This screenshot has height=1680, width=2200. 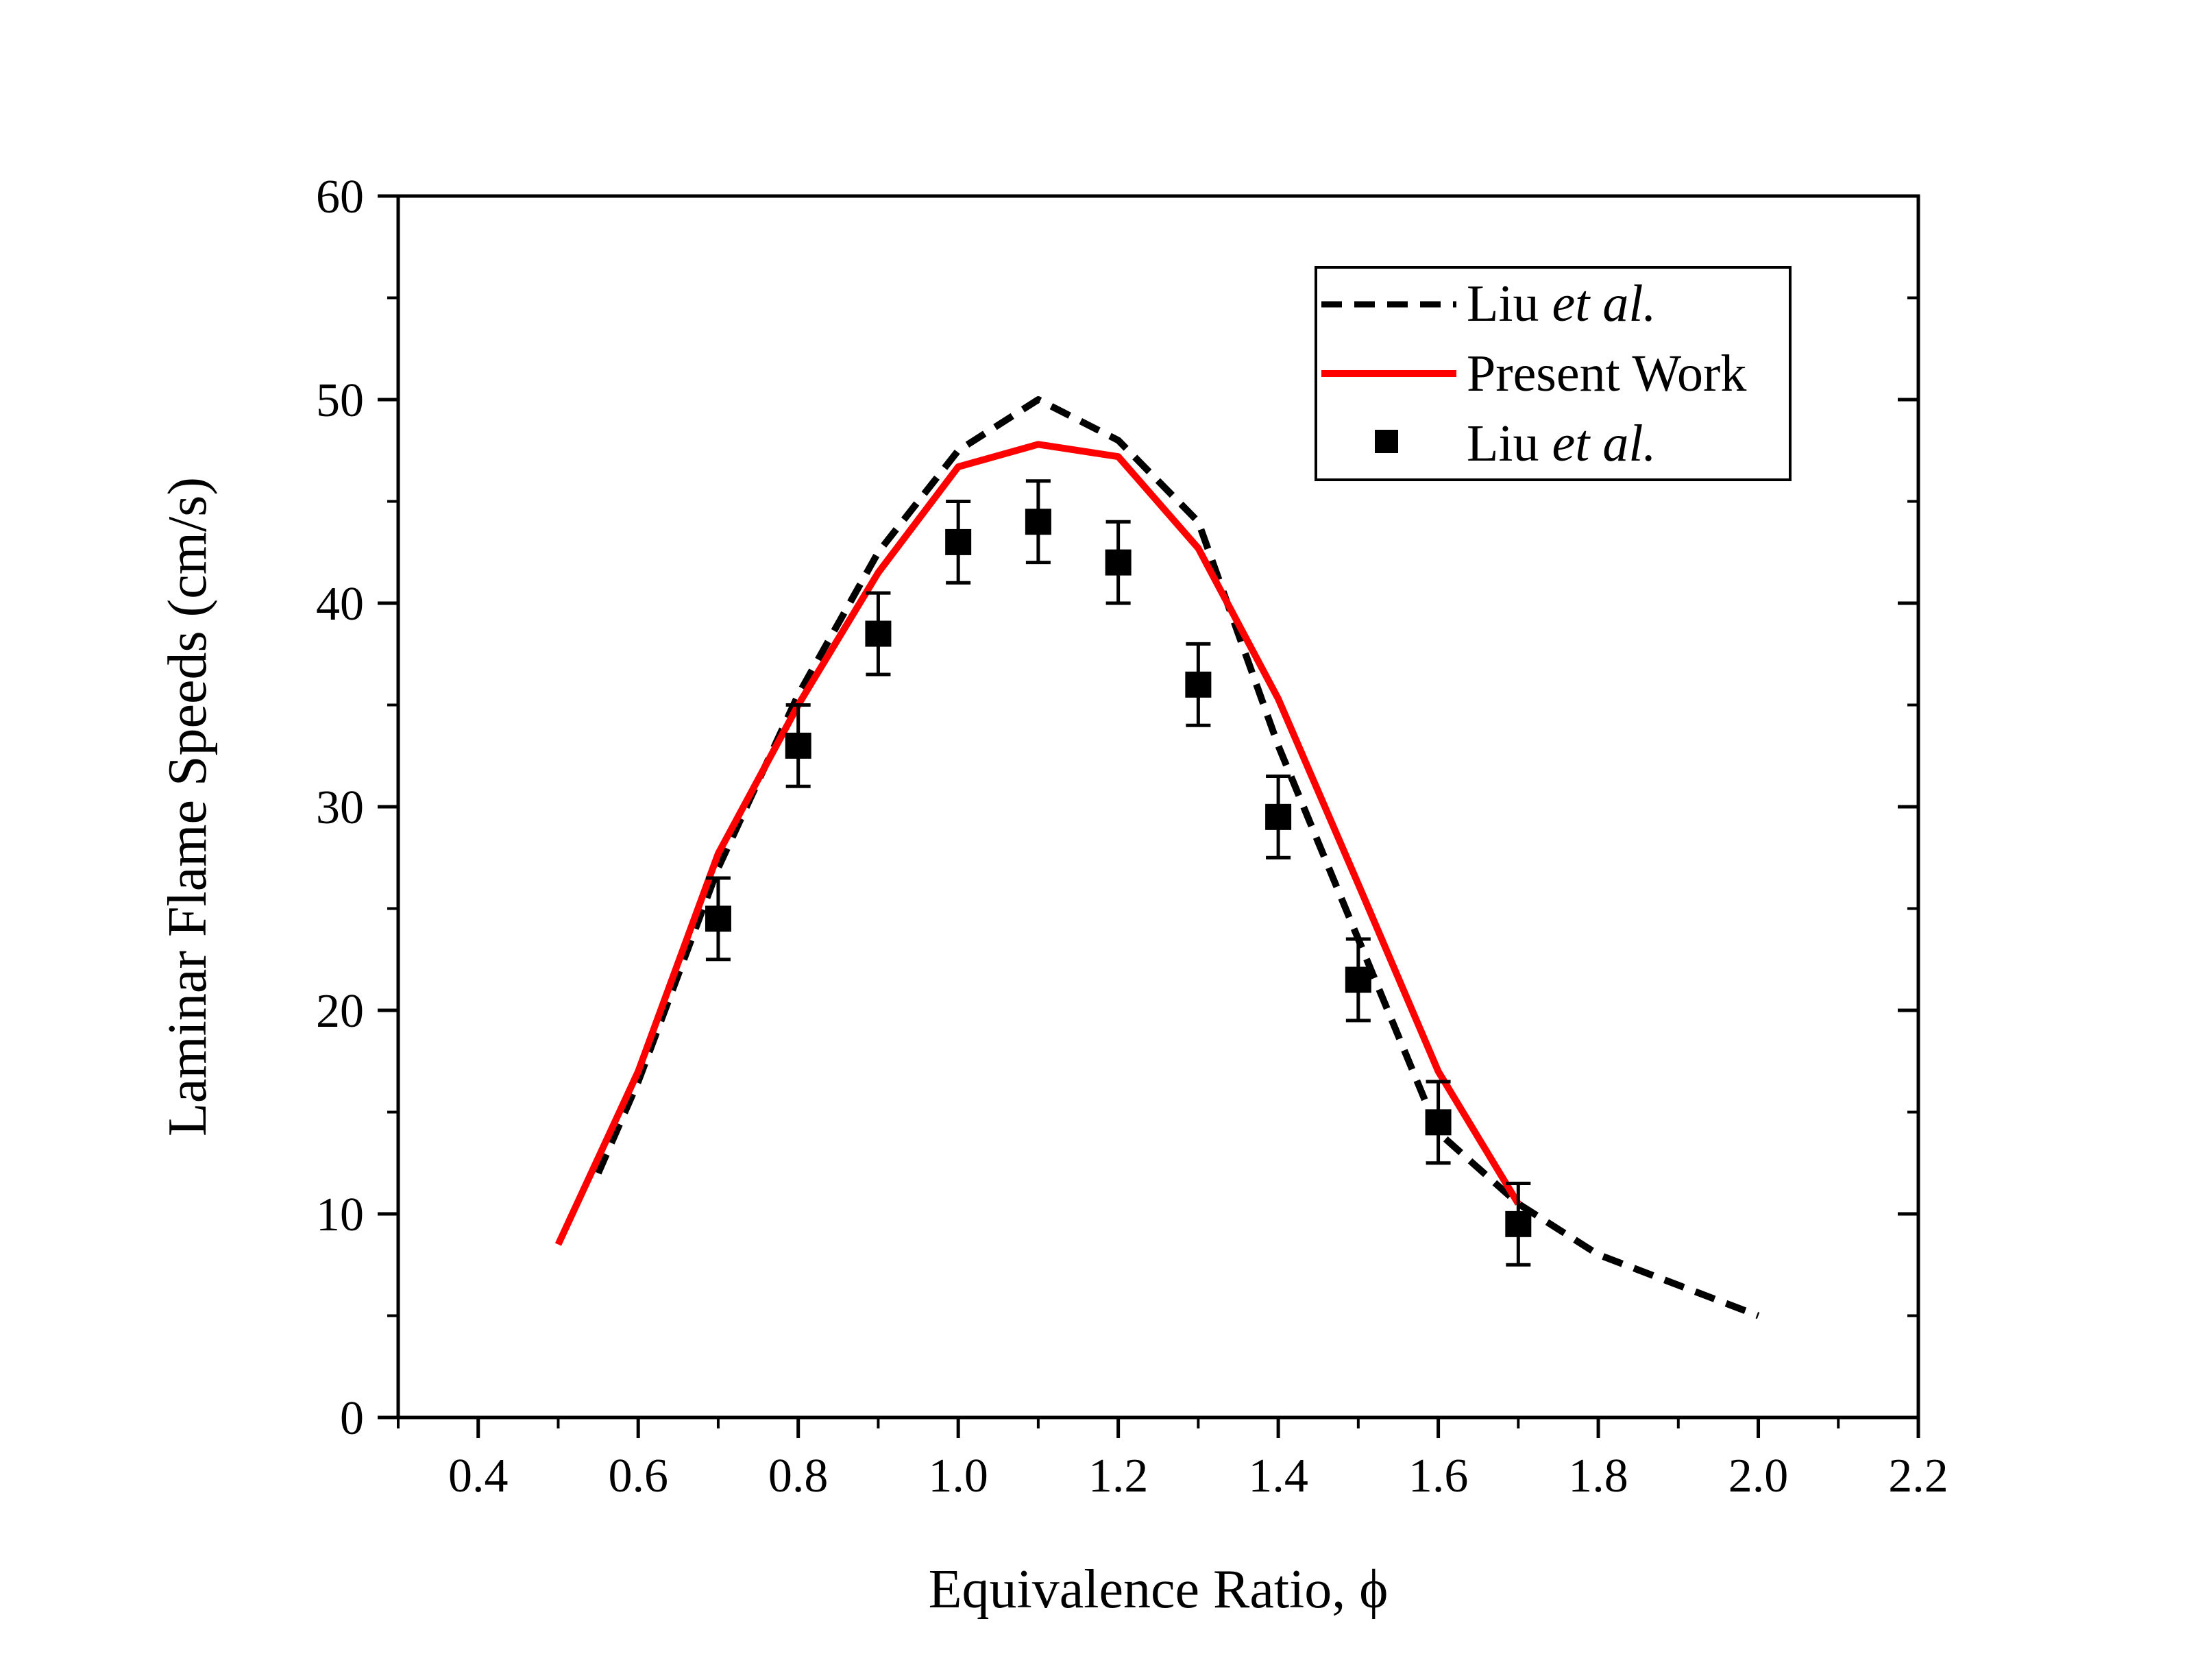 I want to click on x-axis-title: Equivalence Ratio, ϕ, so click(x=1159, y=1589).